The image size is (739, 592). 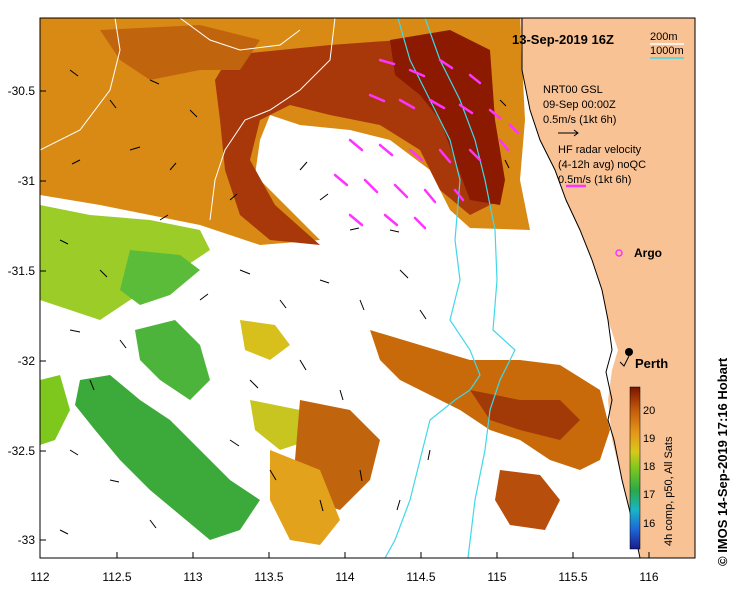 I want to click on y-tick--30.5: -30.5, so click(x=22, y=91).